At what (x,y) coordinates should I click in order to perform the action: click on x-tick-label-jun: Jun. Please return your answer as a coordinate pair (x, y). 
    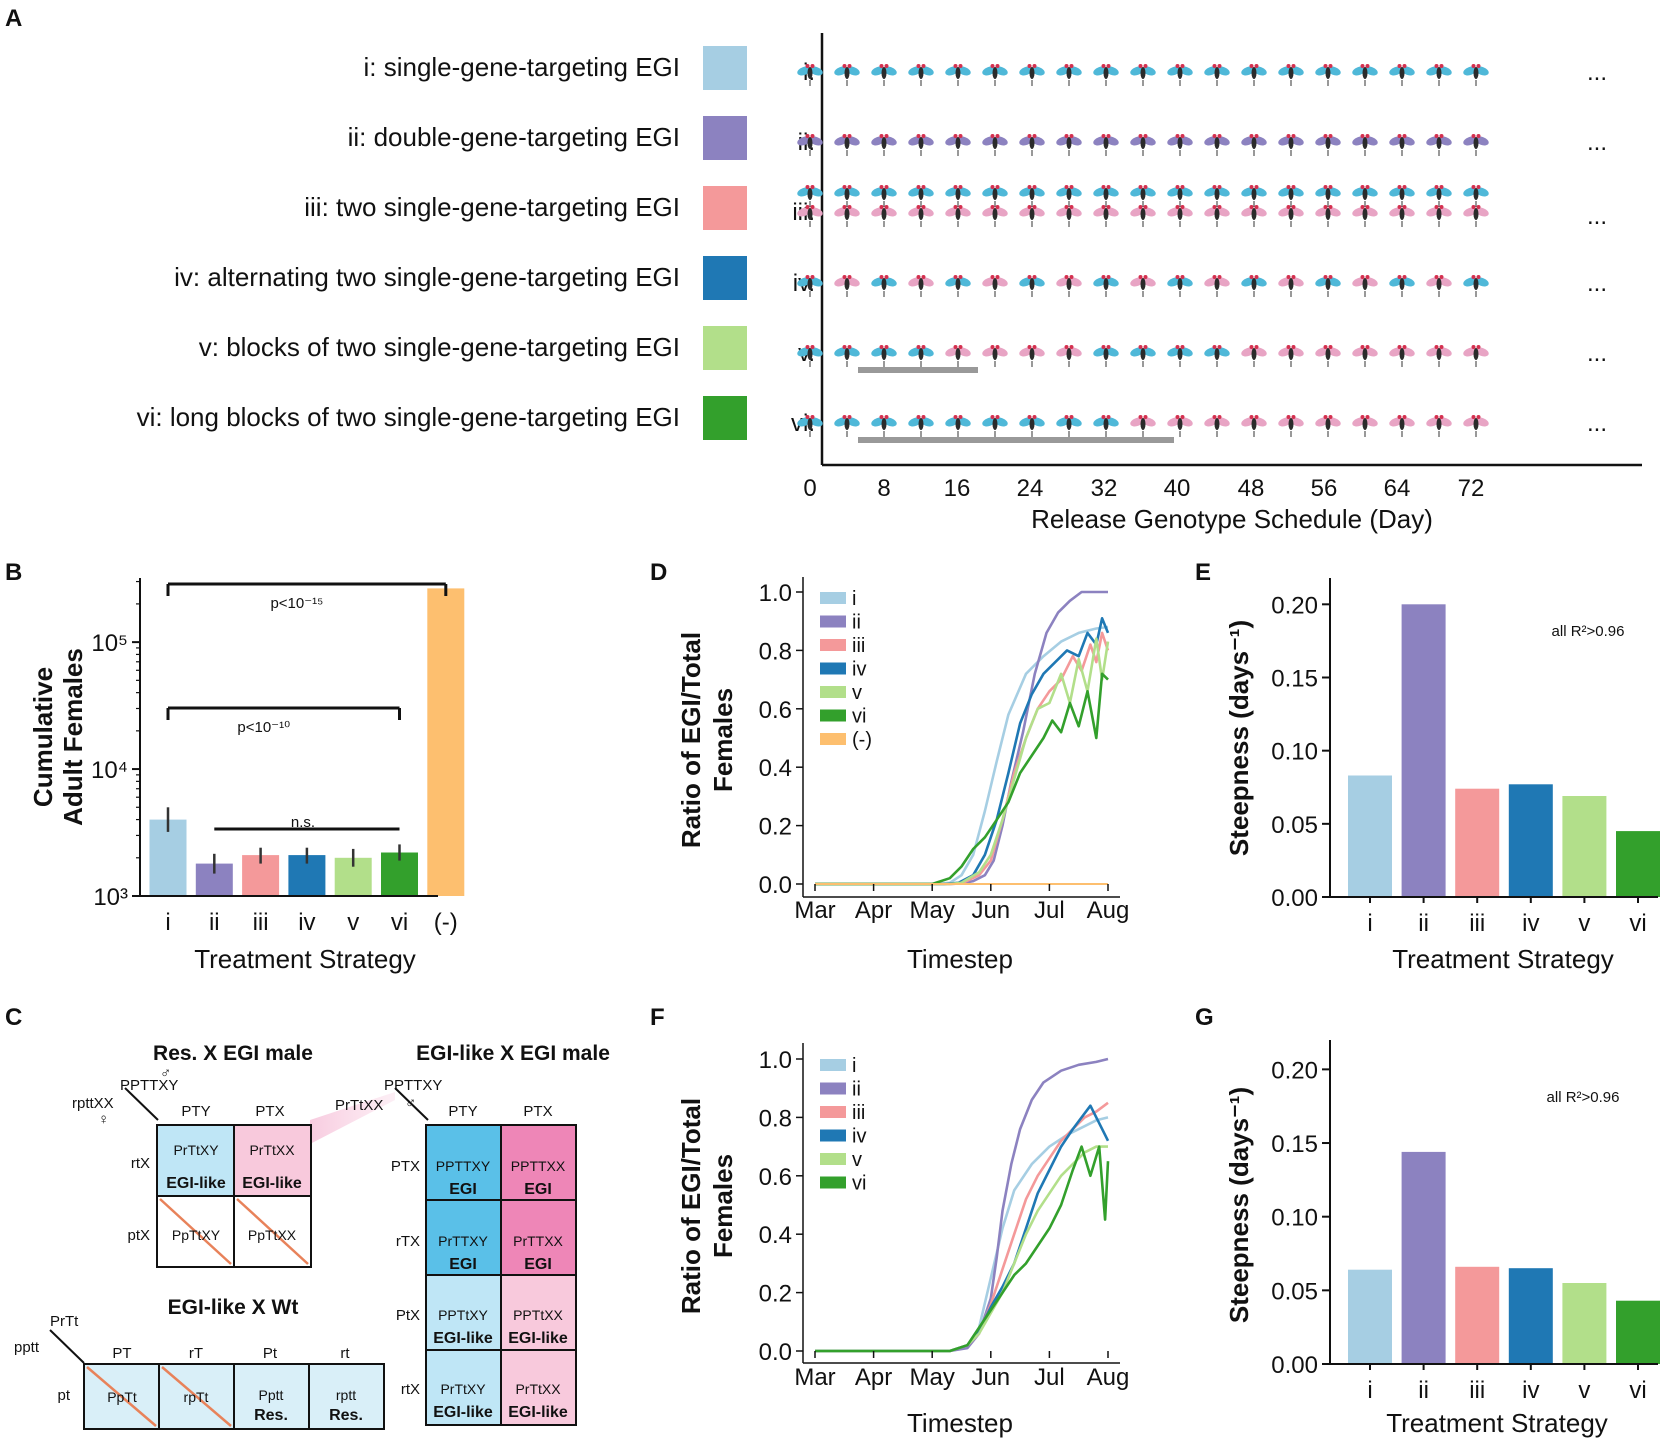
    Looking at the image, I should click on (990, 1377).